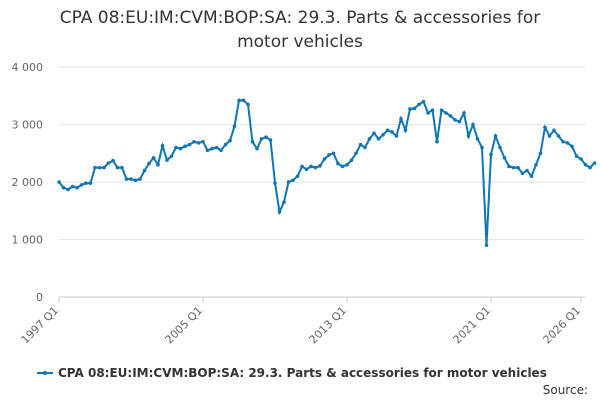 This screenshot has width=600, height=400. I want to click on y-tick-label: 2 000, so click(28, 182).